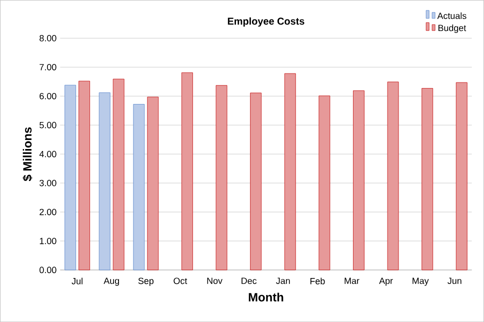  What do you see at coordinates (48, 183) in the screenshot?
I see `y-tick-label: 3.00` at bounding box center [48, 183].